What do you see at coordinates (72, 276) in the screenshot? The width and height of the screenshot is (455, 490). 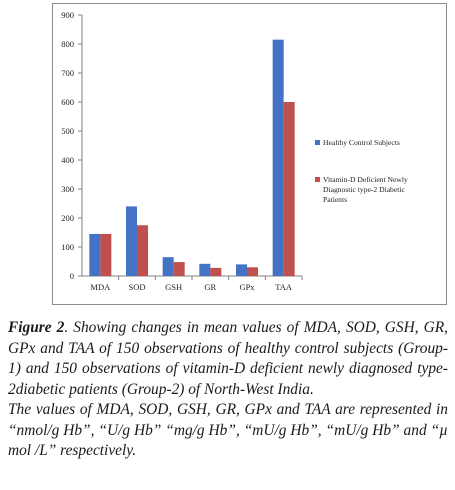 I see `y-tick-label: 0` at bounding box center [72, 276].